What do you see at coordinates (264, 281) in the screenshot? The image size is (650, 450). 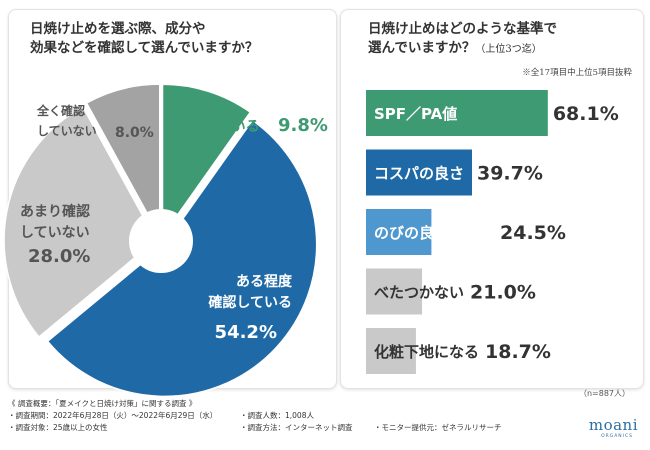 I see `pie-label-1-line1: ある程度` at bounding box center [264, 281].